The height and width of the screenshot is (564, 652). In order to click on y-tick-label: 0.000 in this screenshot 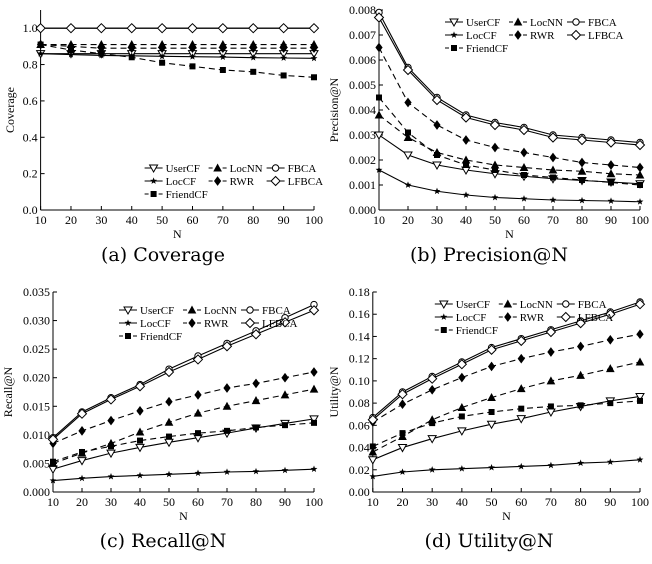, I will do `click(362, 210)`.